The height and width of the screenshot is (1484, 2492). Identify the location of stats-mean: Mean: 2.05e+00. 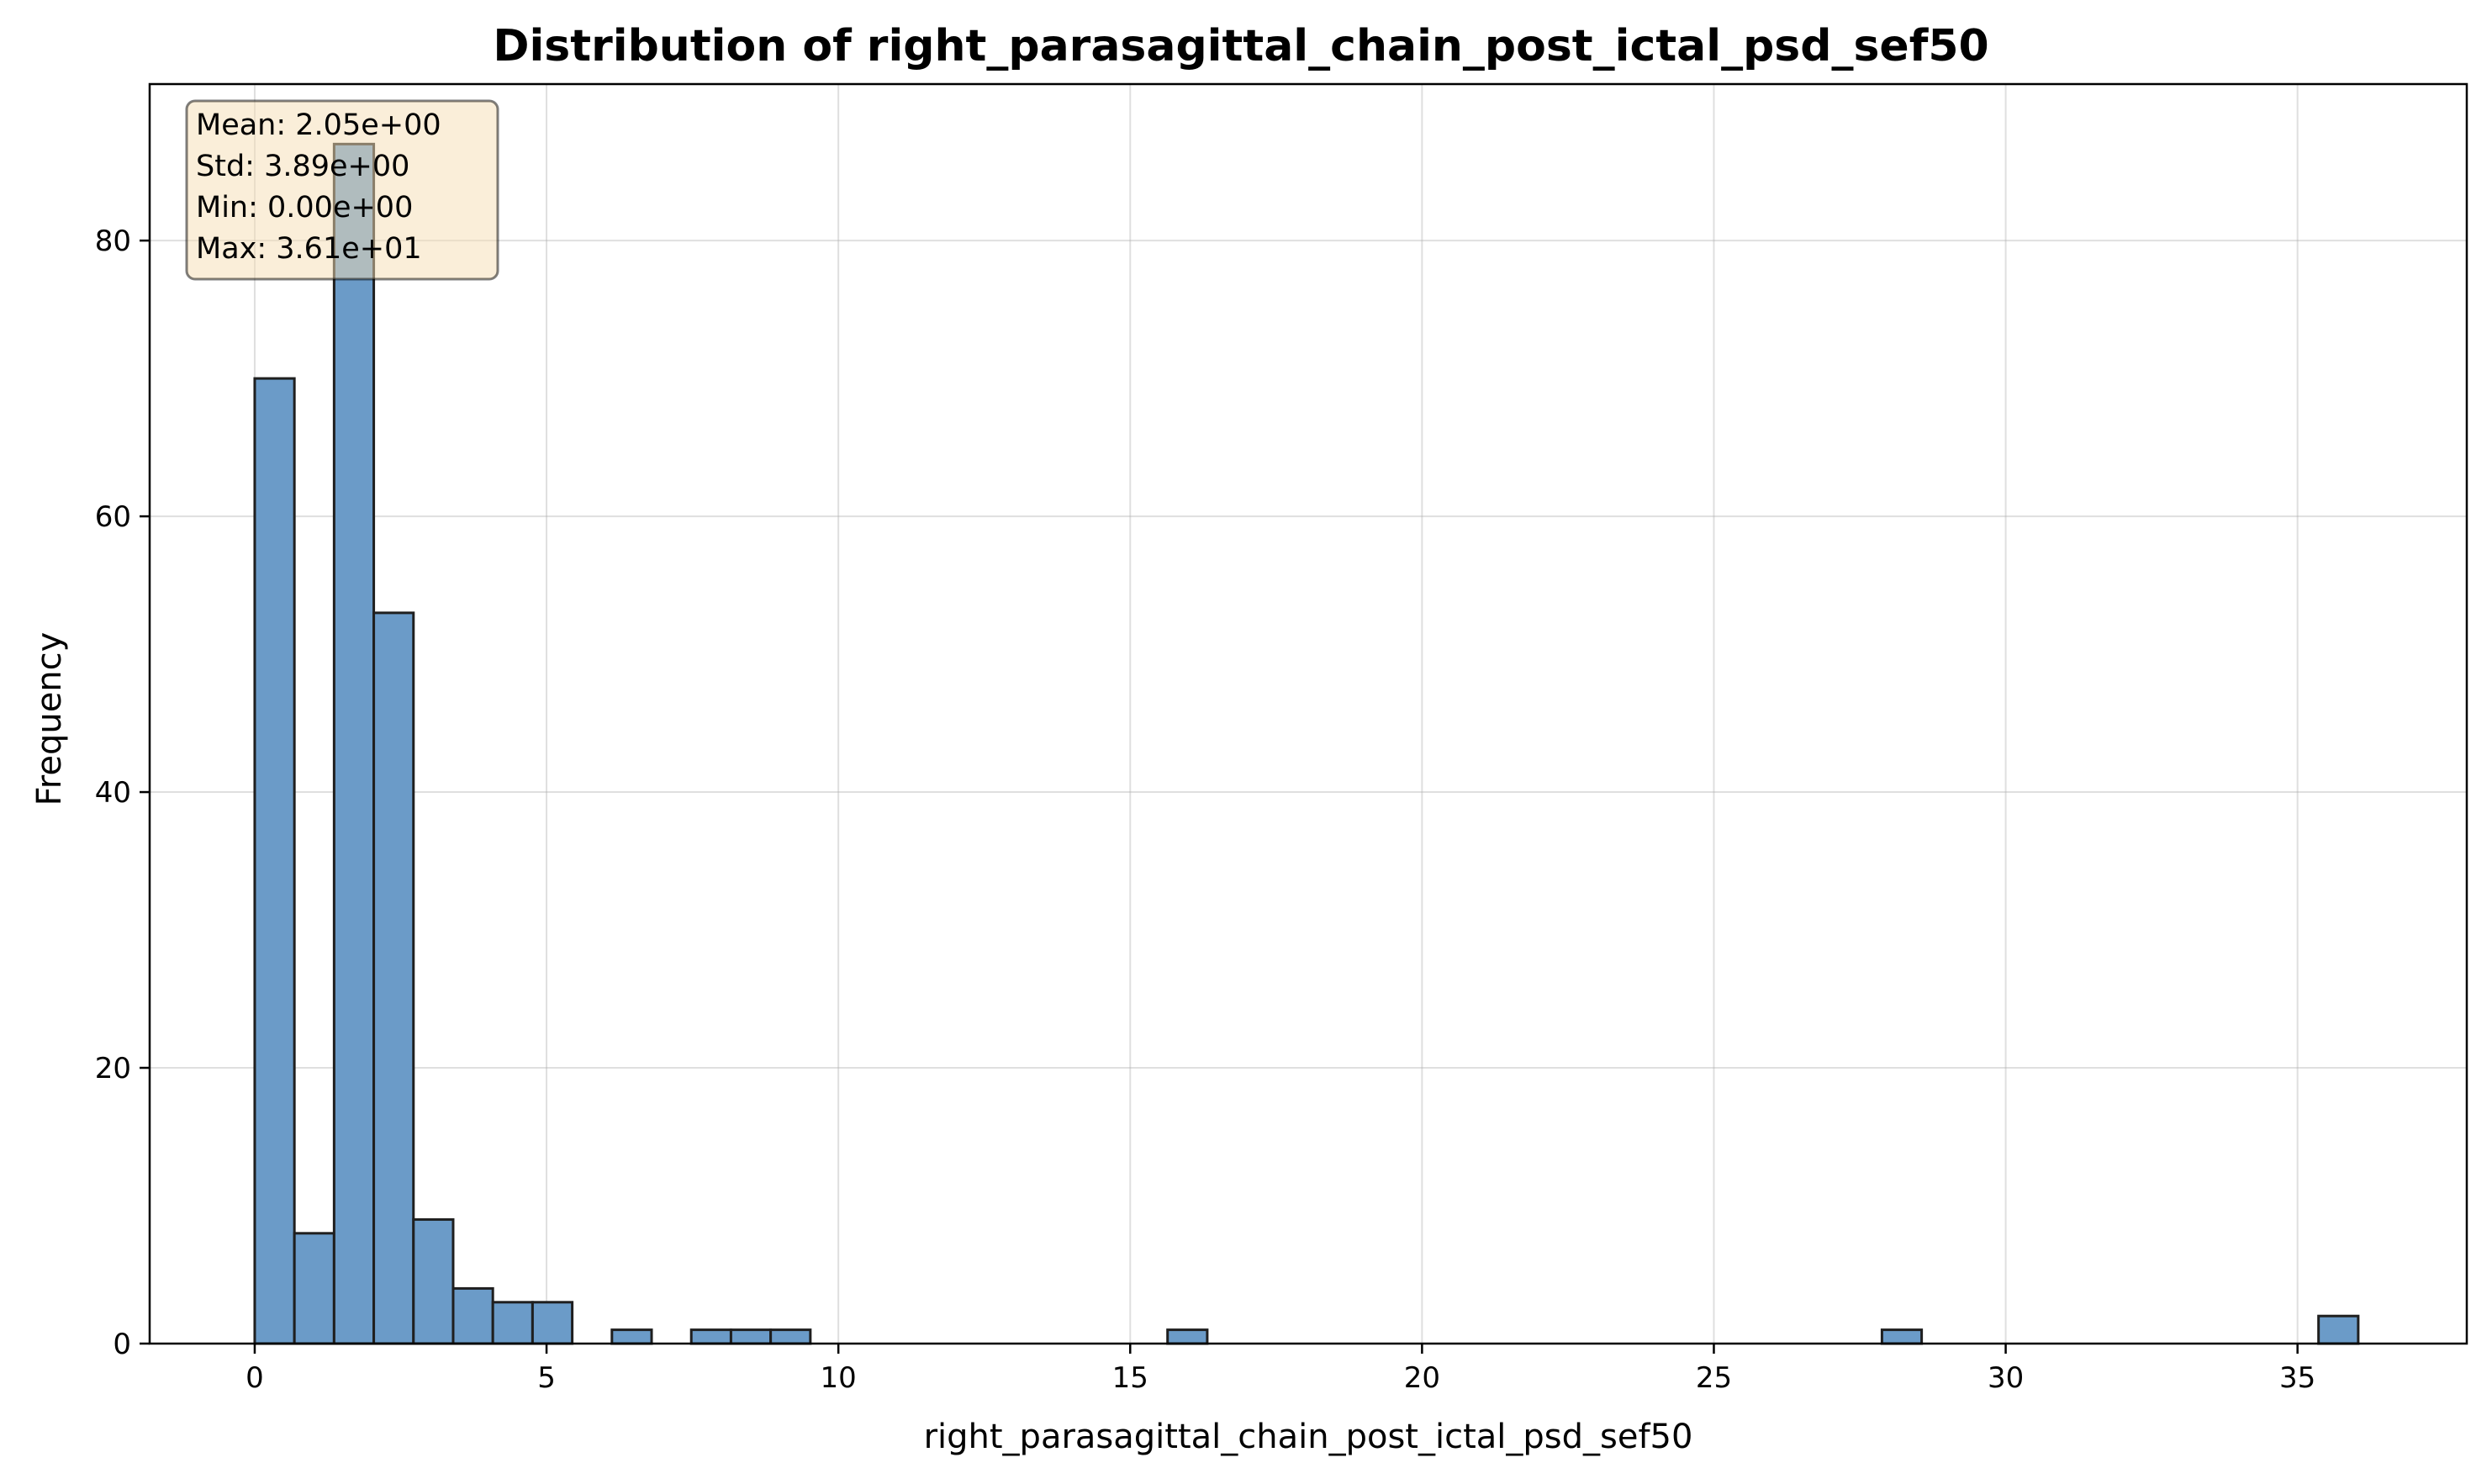
(318, 125).